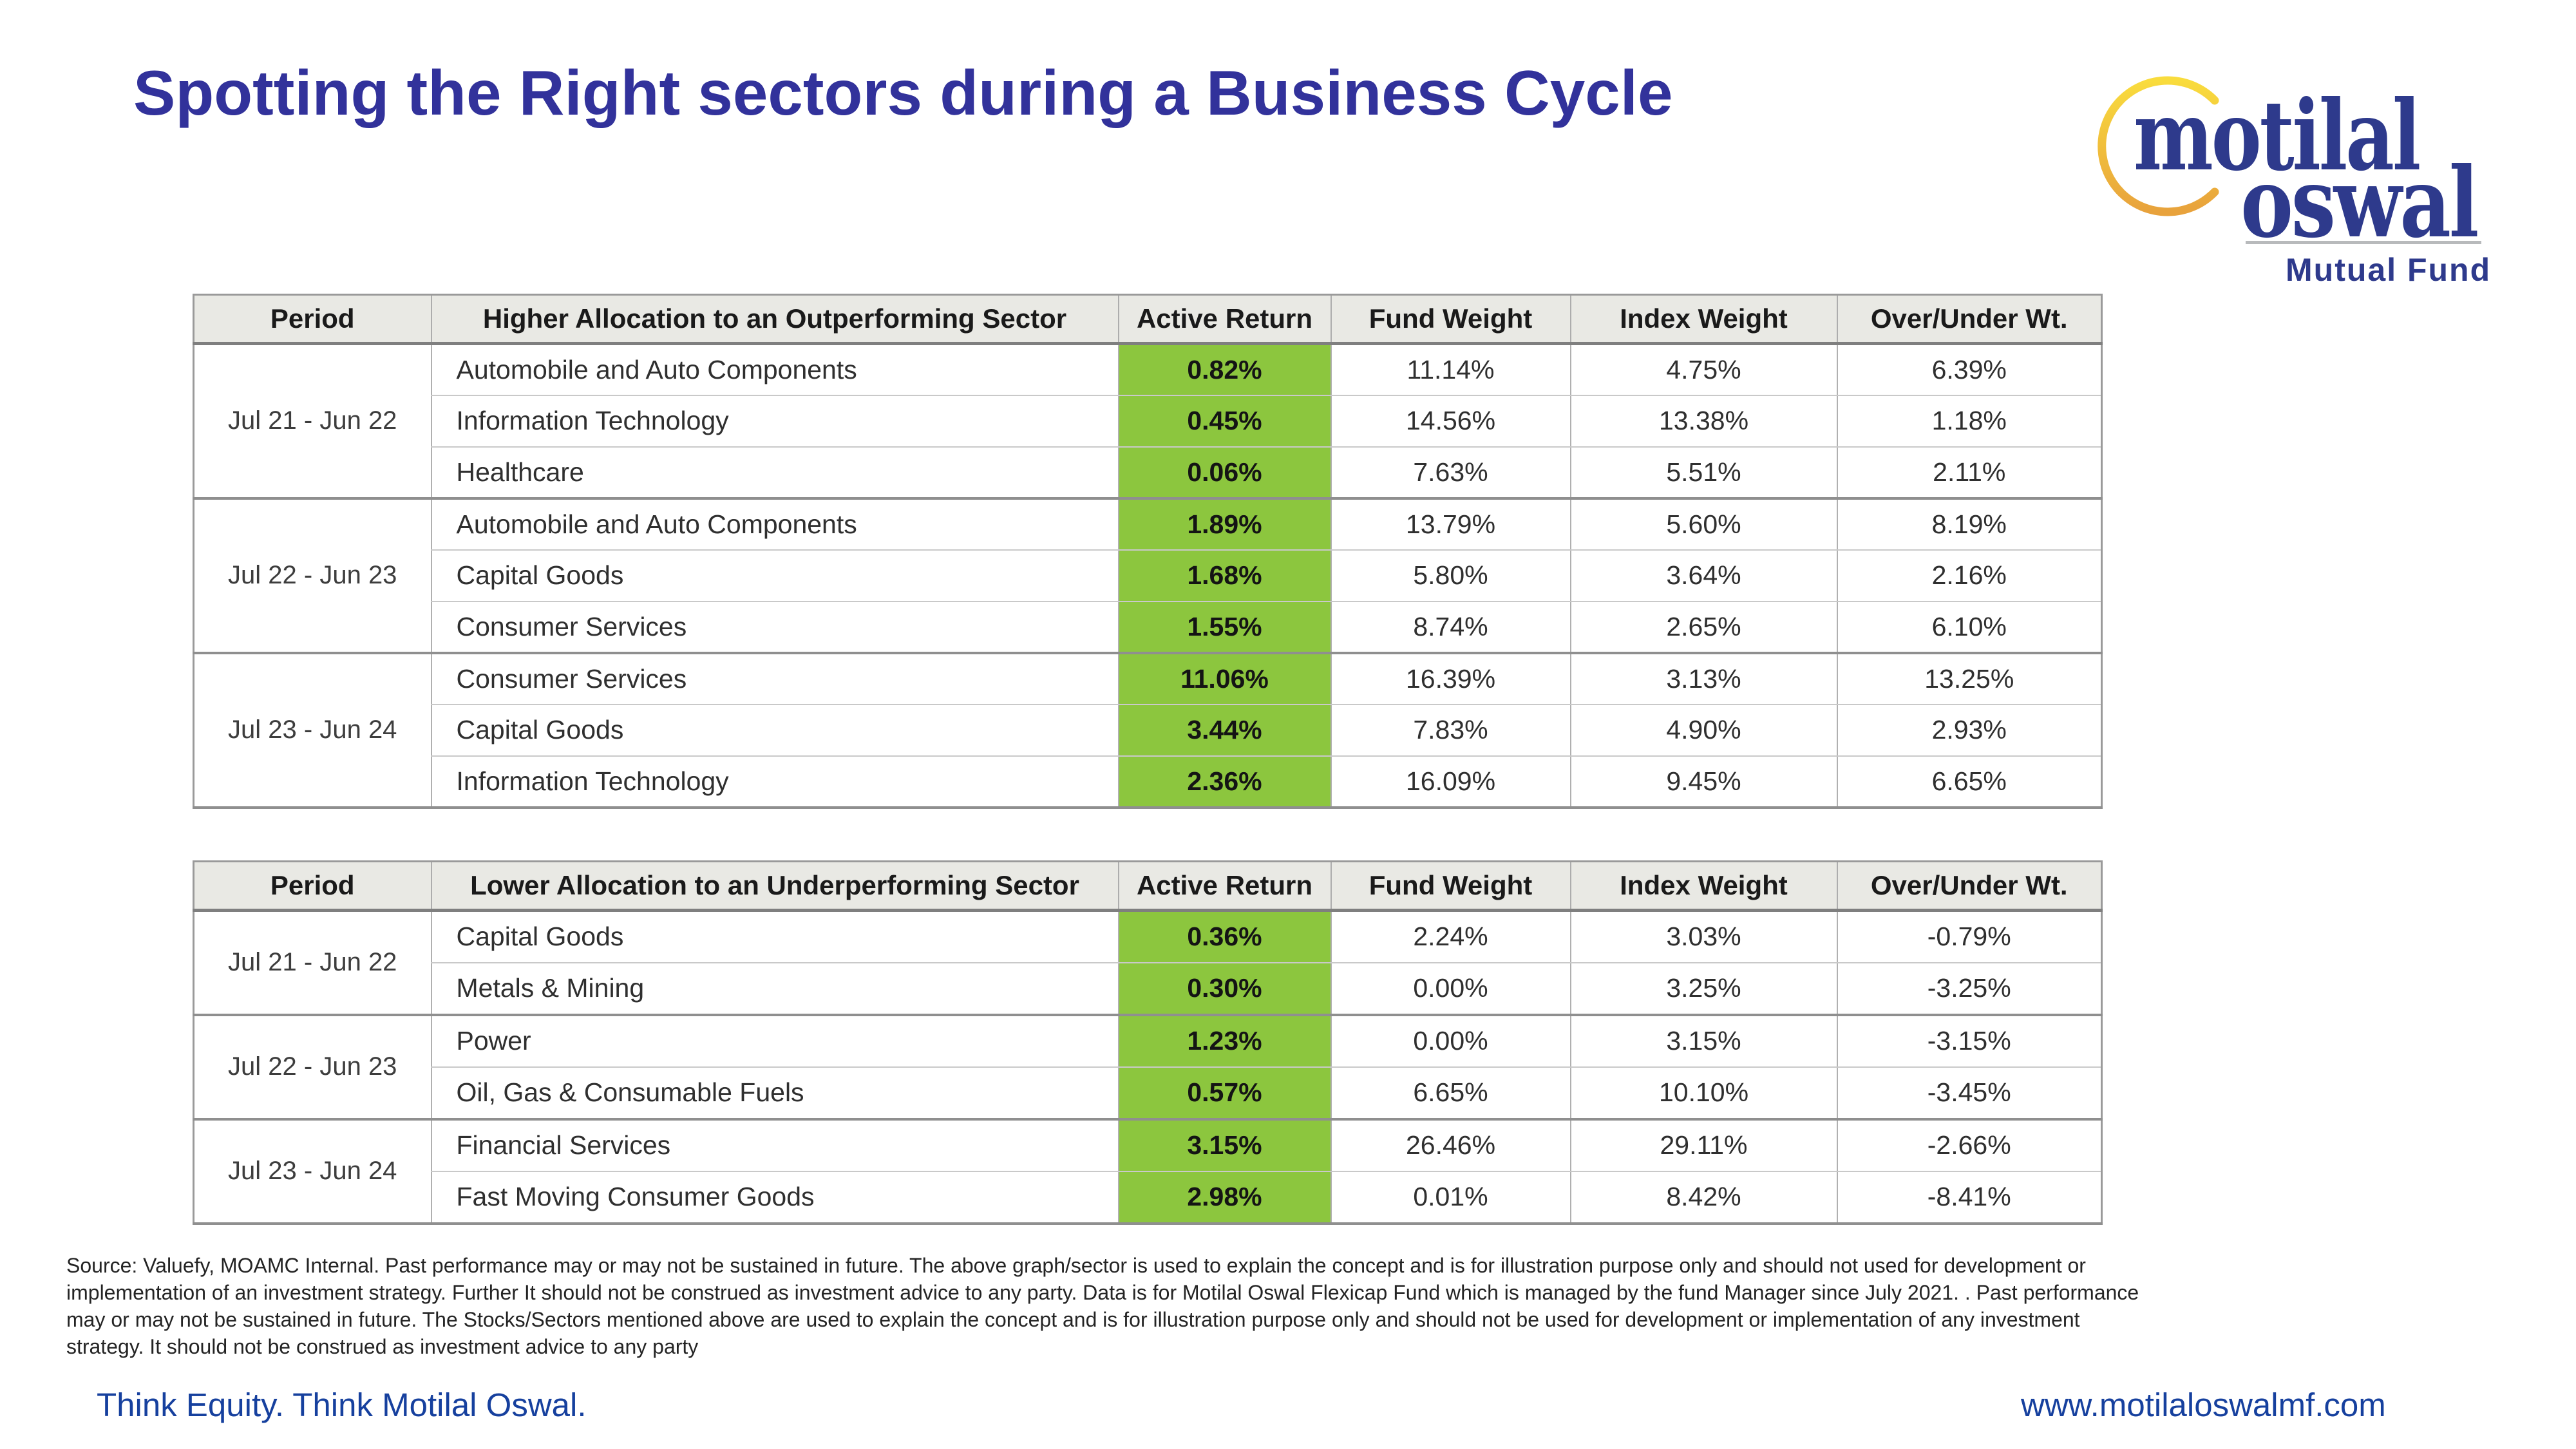 The width and height of the screenshot is (2576, 1449). I want to click on index-weight-cell: 3.64%, so click(1703, 575).